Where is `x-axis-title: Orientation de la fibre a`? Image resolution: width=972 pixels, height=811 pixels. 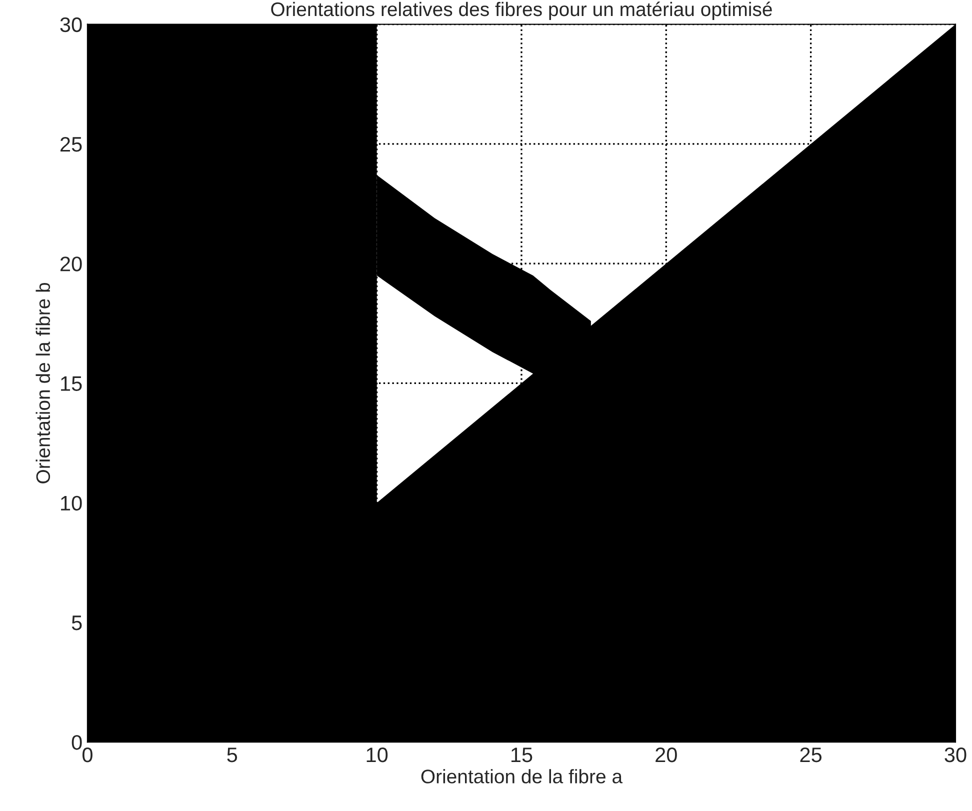 x-axis-title: Orientation de la fibre a is located at coordinates (522, 776).